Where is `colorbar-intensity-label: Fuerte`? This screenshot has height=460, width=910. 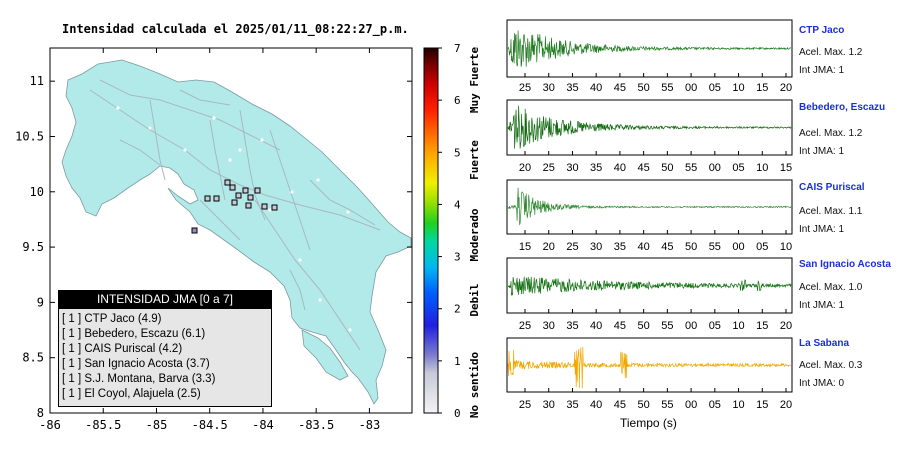 colorbar-intensity-label: Fuerte is located at coordinates (474, 160).